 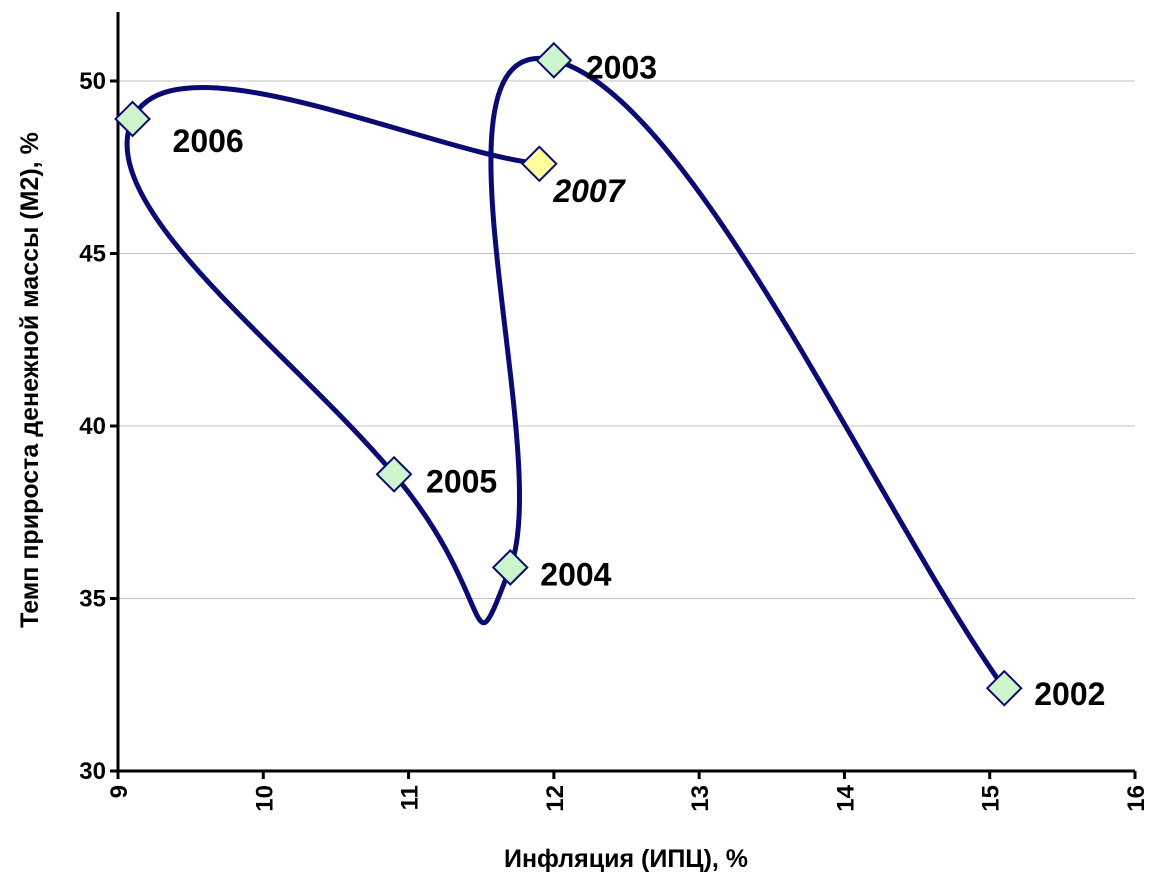 What do you see at coordinates (410, 797) in the screenshot?
I see `x-tick-label: 11` at bounding box center [410, 797].